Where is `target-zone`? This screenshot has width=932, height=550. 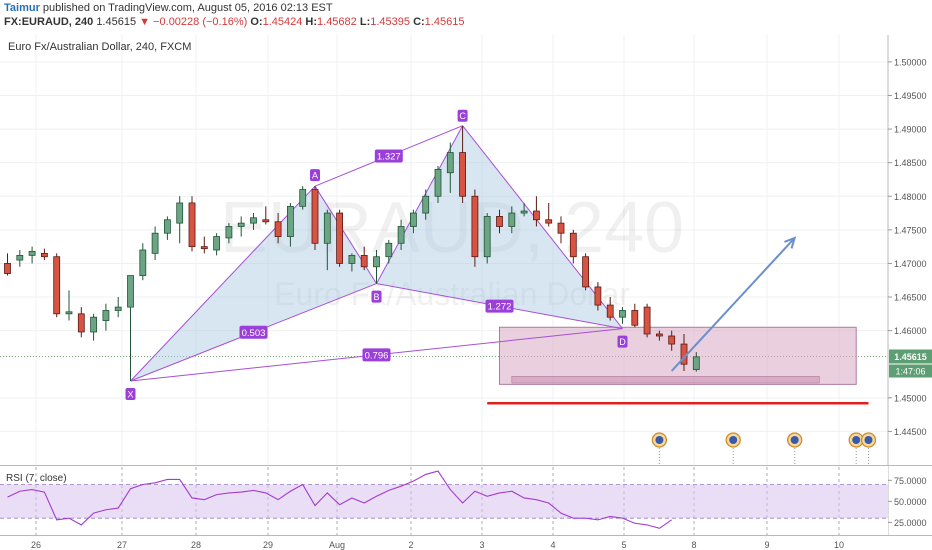
target-zone is located at coordinates (678, 355).